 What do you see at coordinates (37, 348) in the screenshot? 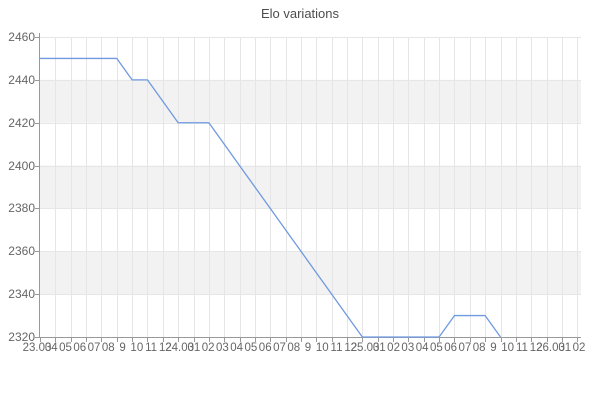
I see `x-axis-date-label: 23.03` at bounding box center [37, 348].